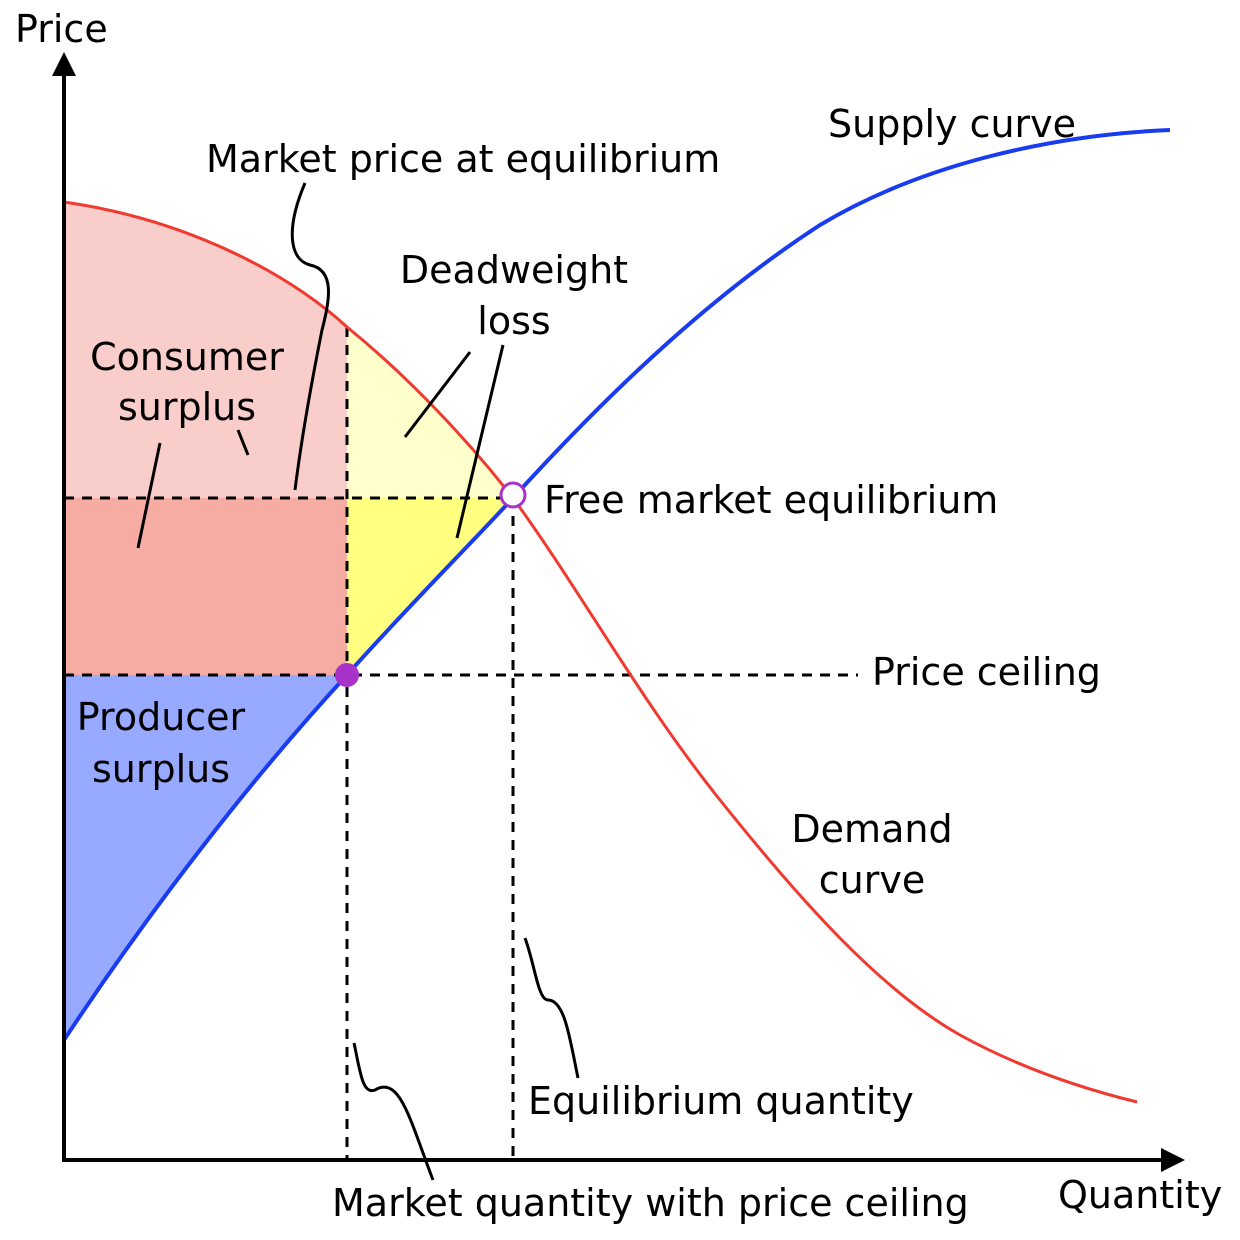 This screenshot has width=1240, height=1240. Describe the element at coordinates (1140, 1195) in the screenshot. I see `x-axis-label: Quantity` at that location.